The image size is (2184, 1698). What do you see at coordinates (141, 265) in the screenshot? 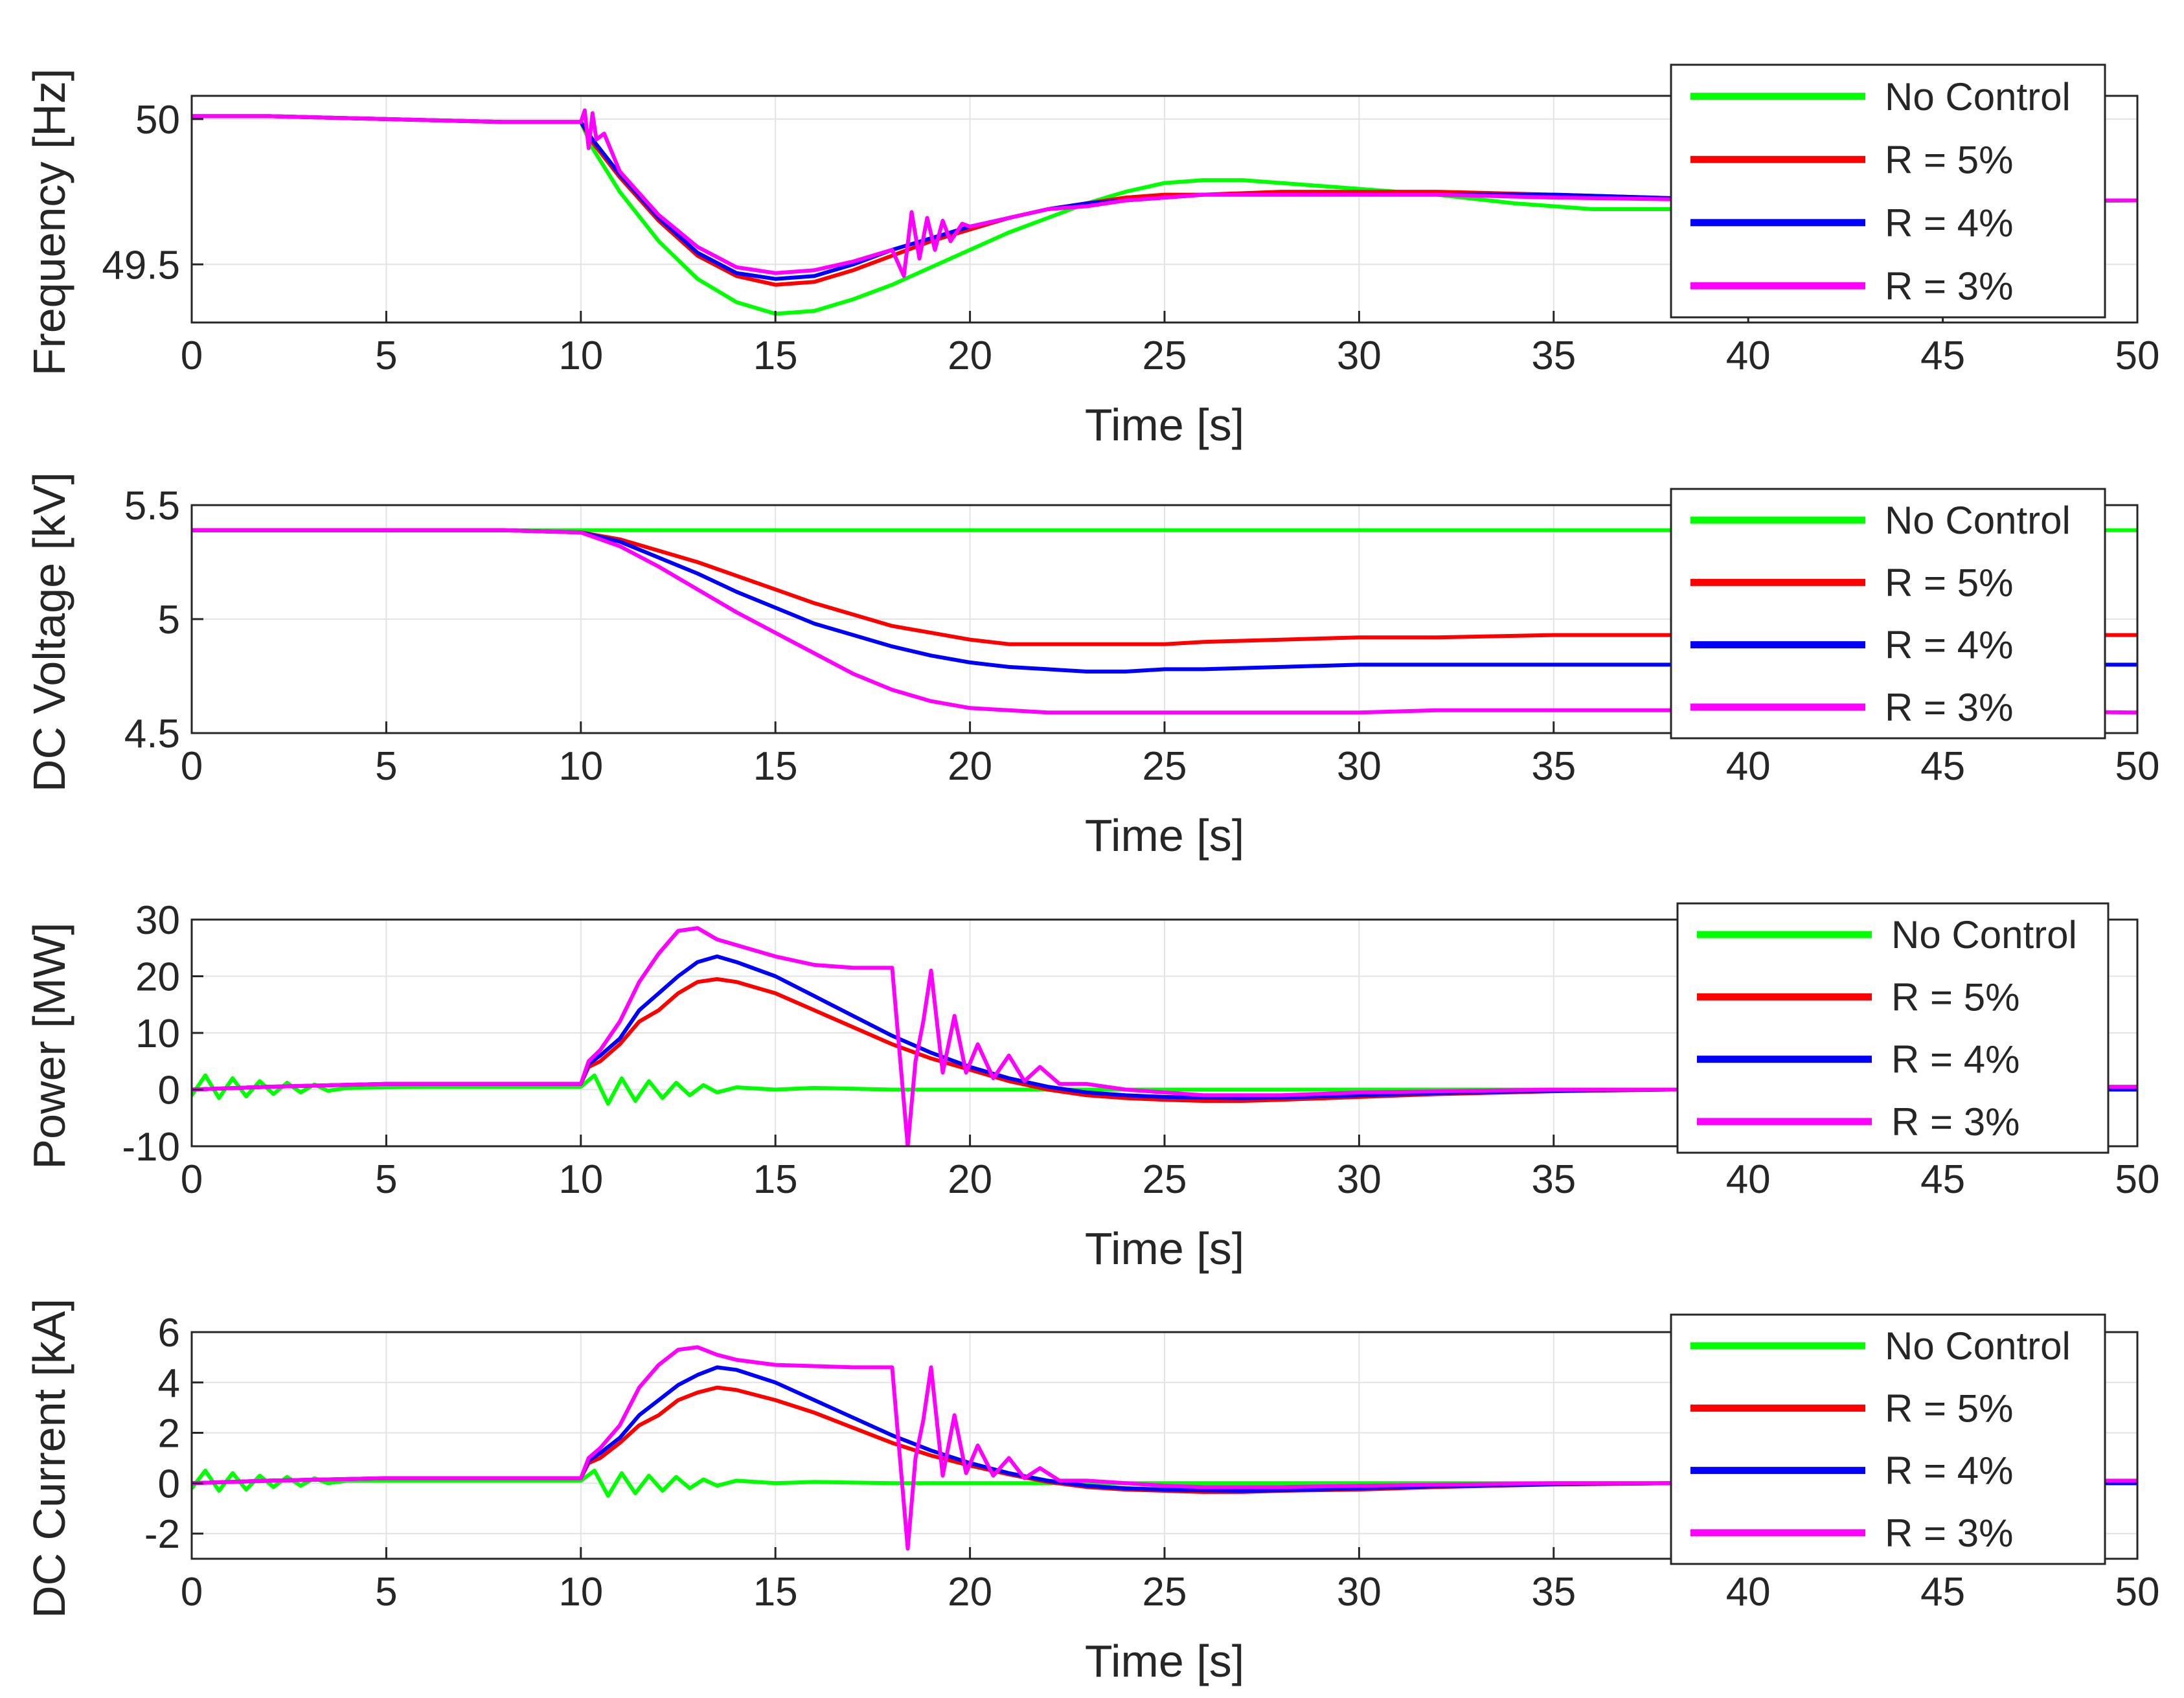
I see `y-tick-label: 49.5` at bounding box center [141, 265].